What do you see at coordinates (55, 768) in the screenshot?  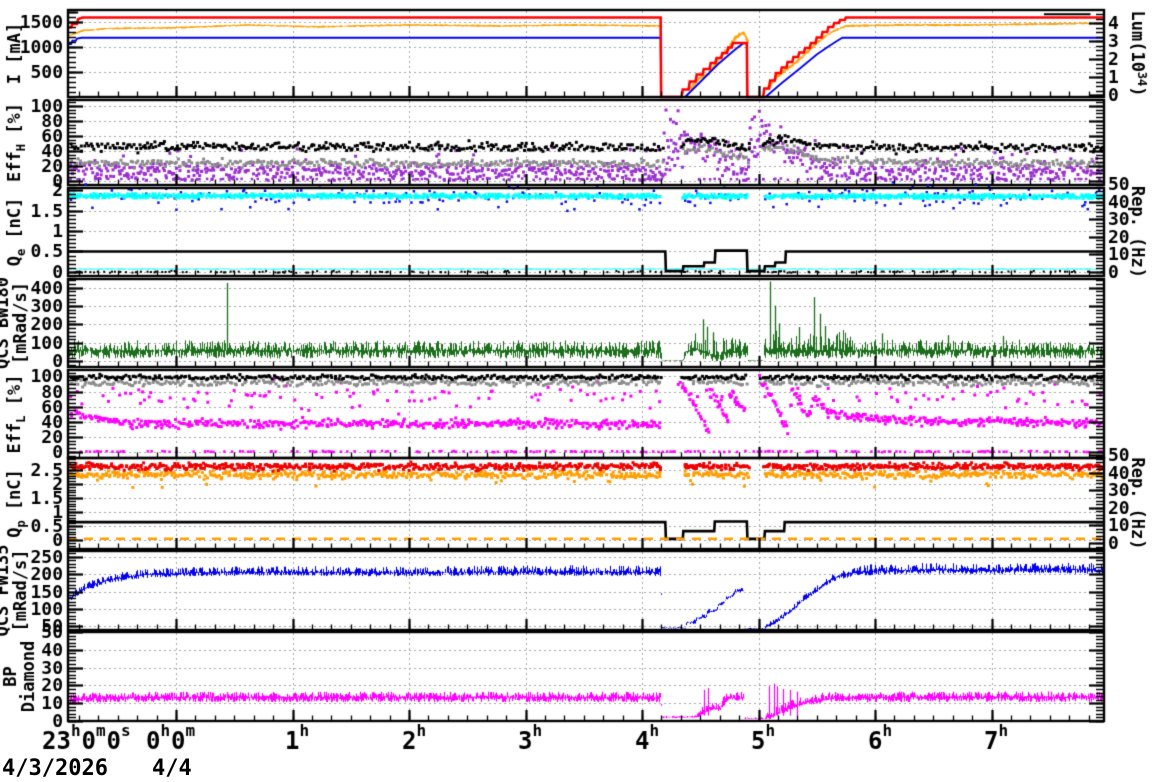 I see `x-axis-date-start: 4/3/2026` at bounding box center [55, 768].